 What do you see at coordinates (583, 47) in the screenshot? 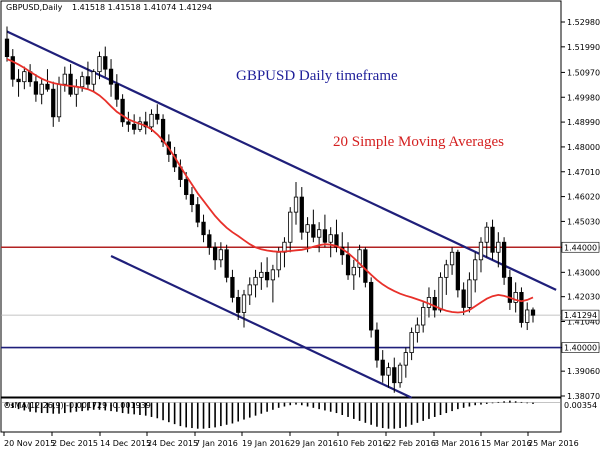
I see `y-tick-label: 1.51990` at bounding box center [583, 47].